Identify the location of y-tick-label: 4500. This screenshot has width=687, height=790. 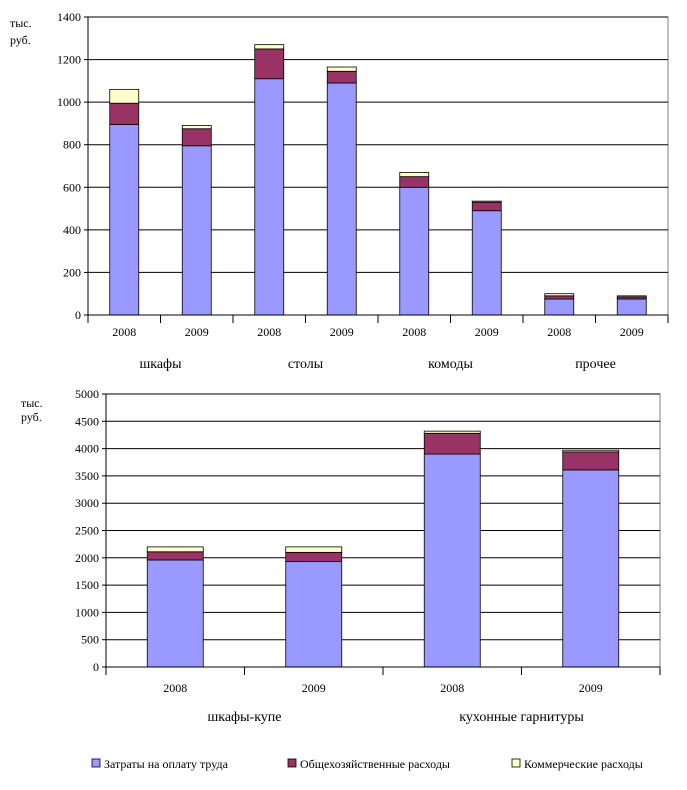
(87, 421).